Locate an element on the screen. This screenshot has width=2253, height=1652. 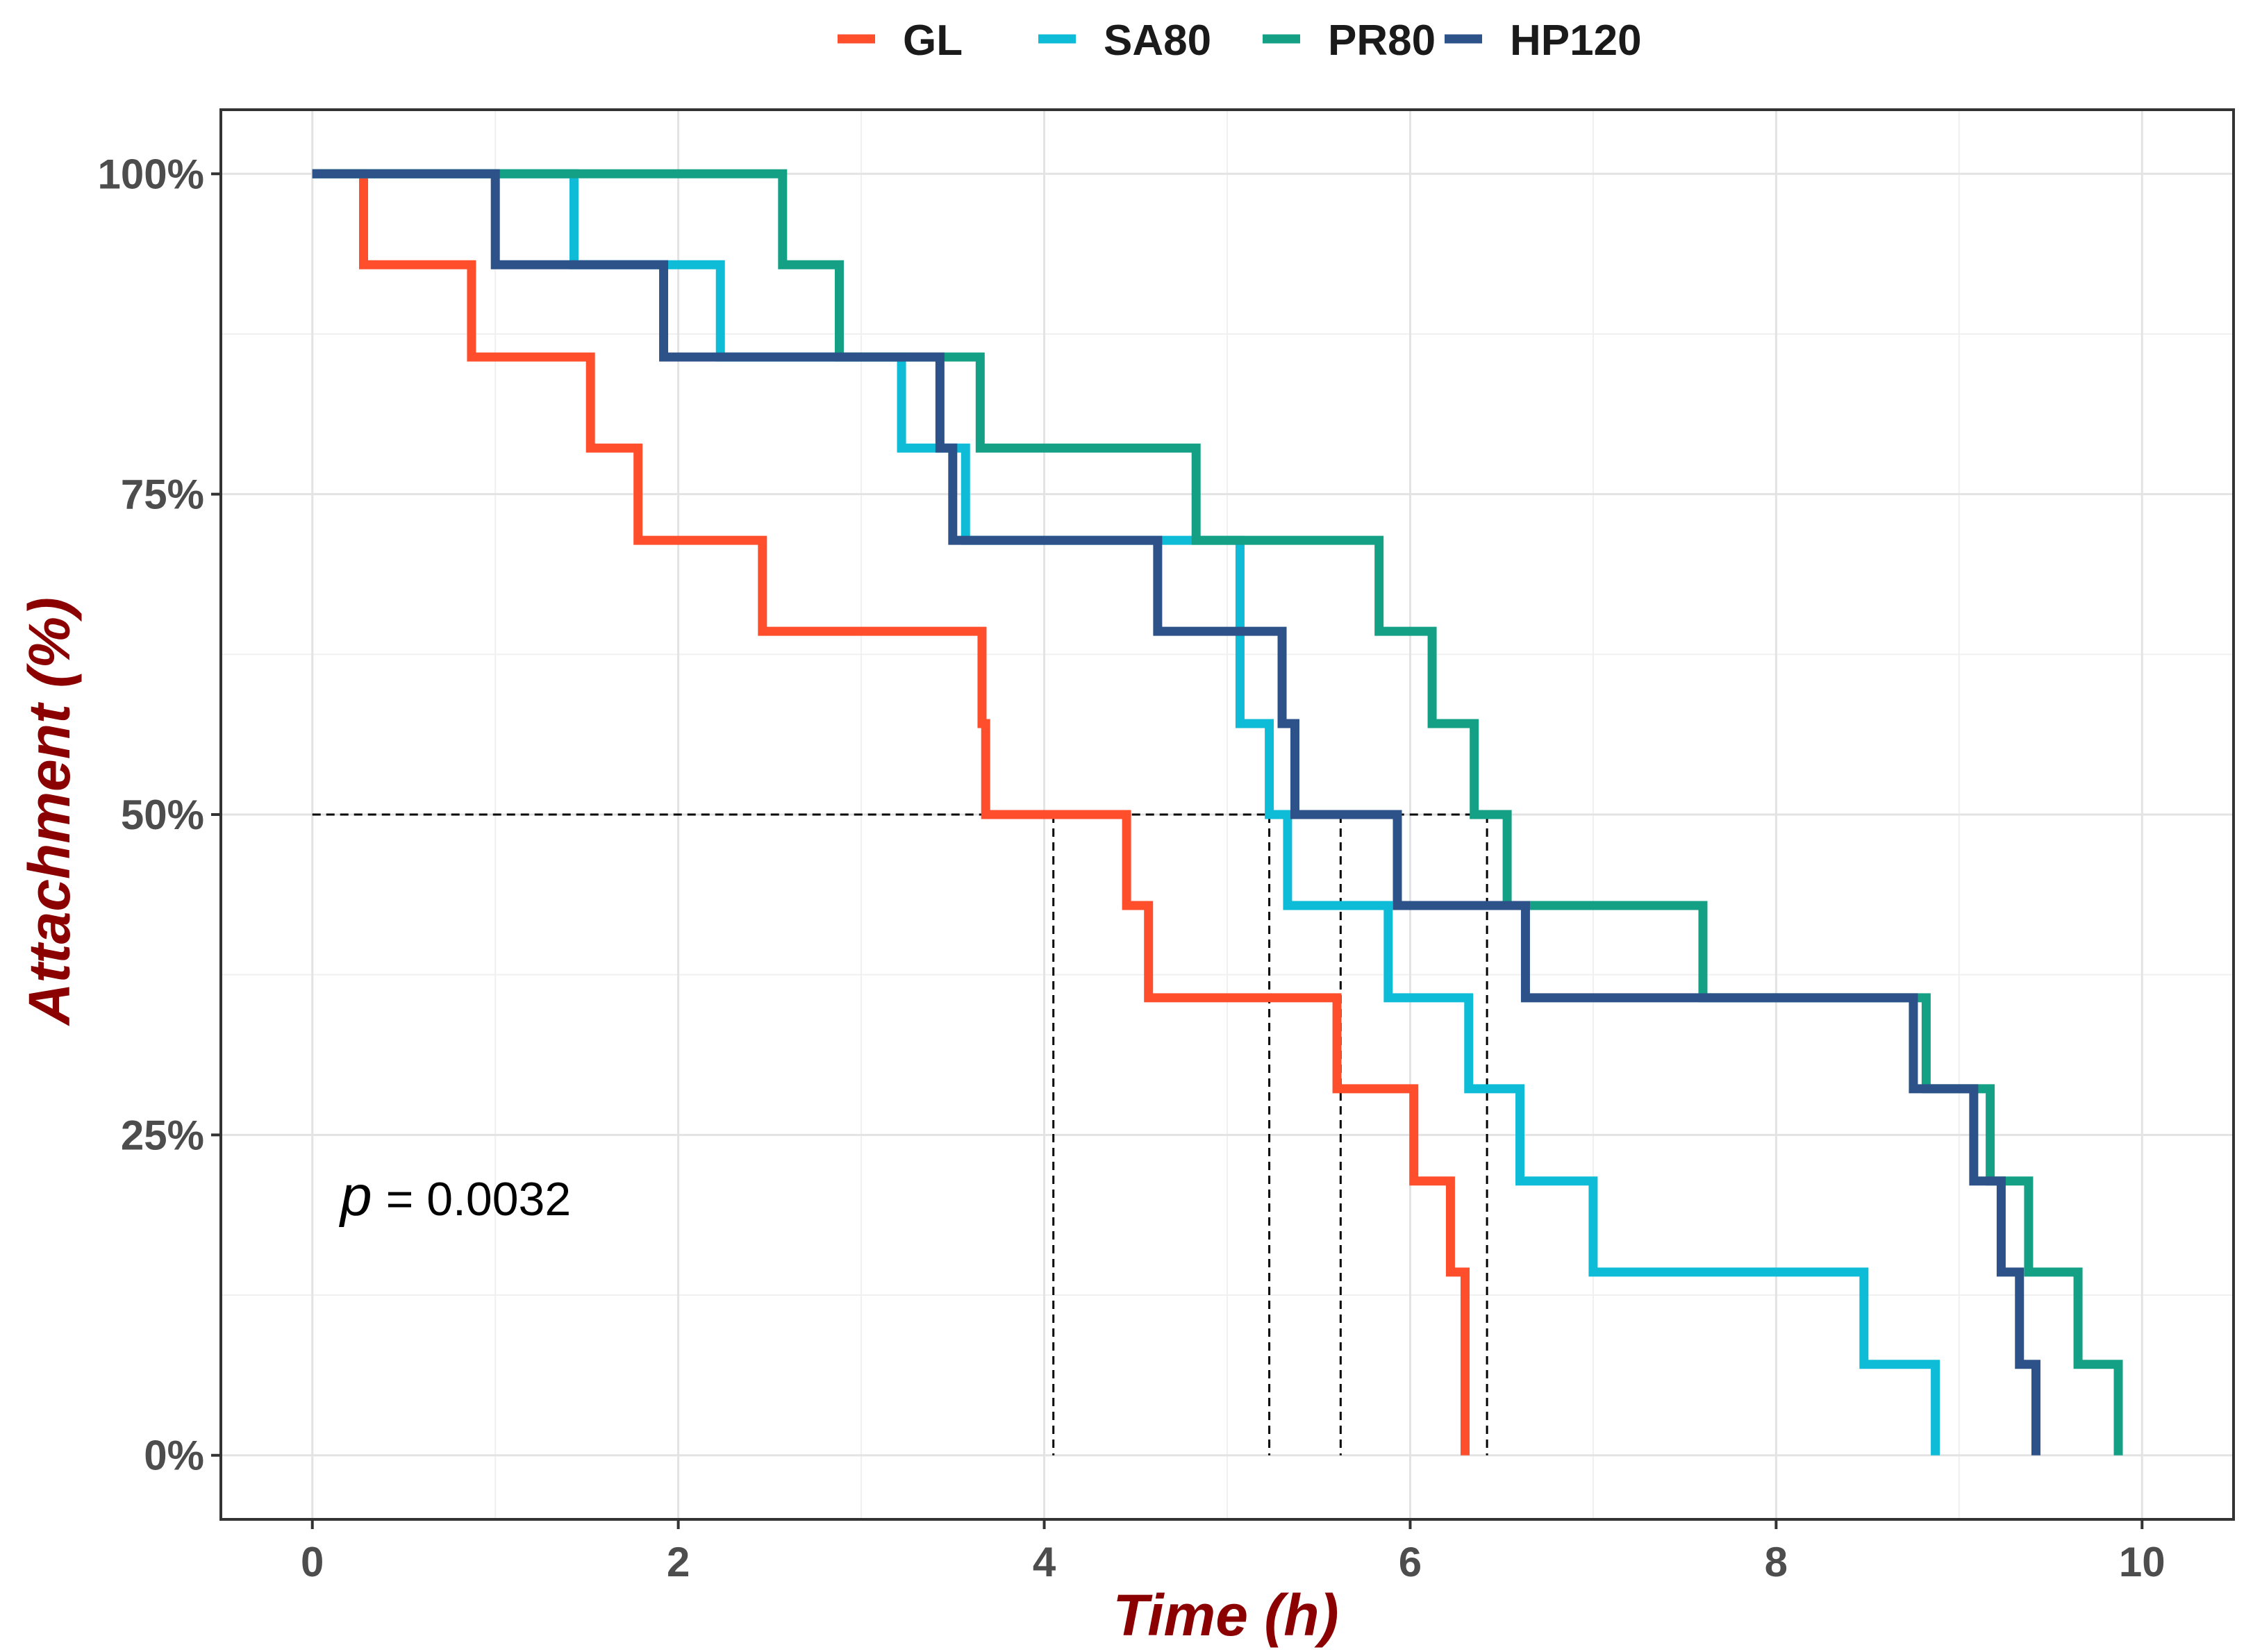
y-axis-title: Attachment (%) is located at coordinates (49, 811).